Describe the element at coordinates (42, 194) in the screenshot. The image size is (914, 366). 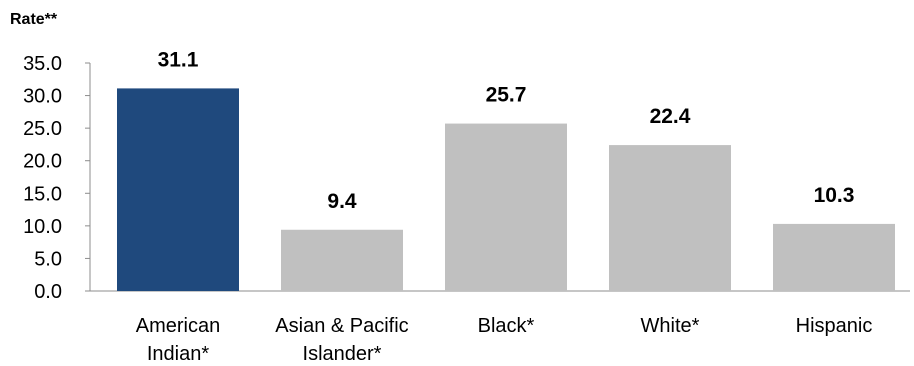
I see `y-tick-label: 15.0` at that location.